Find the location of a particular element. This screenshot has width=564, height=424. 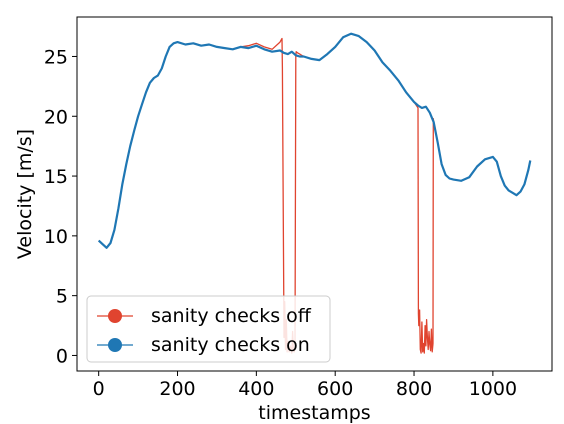

y-tick-label: 15 is located at coordinates (56, 177).